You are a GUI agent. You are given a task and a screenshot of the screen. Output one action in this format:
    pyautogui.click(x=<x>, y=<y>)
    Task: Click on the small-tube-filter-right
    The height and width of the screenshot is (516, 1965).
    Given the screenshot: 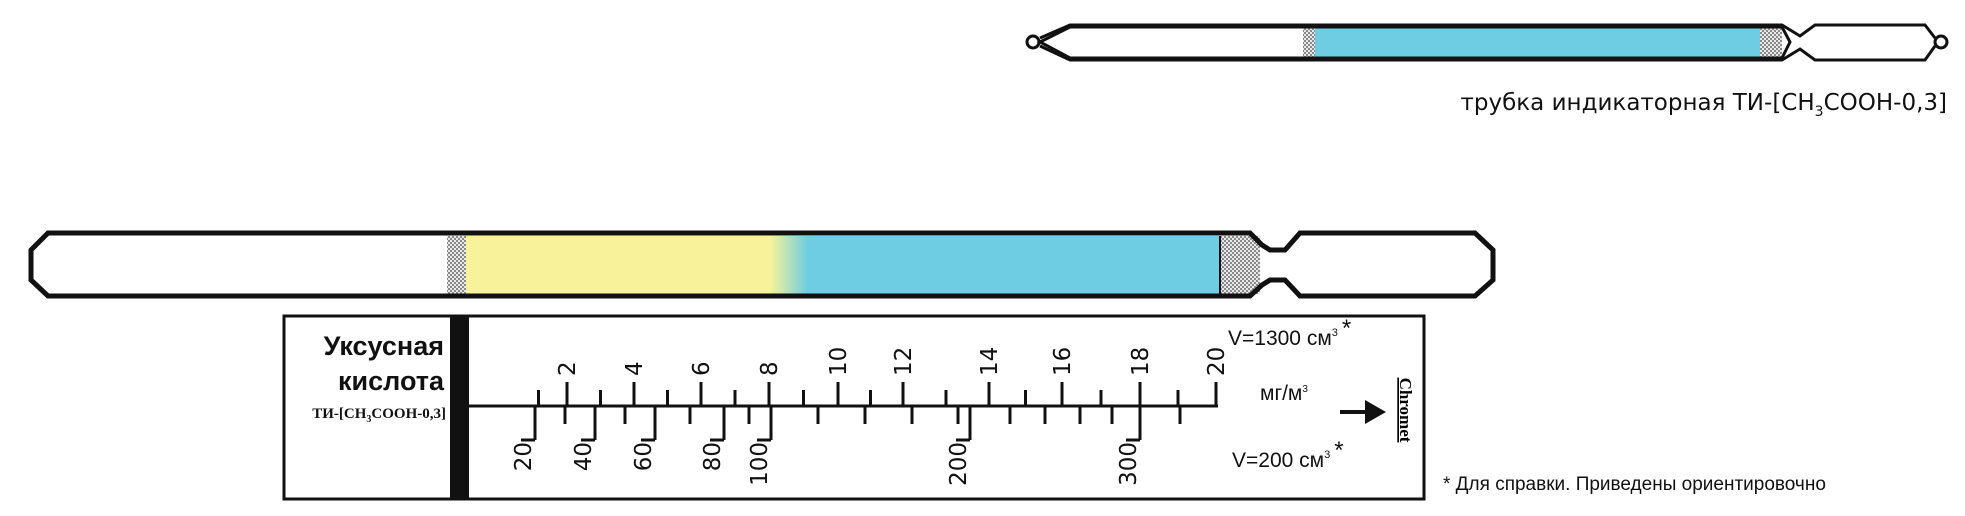 What is the action you would take?
    pyautogui.click(x=1771, y=42)
    